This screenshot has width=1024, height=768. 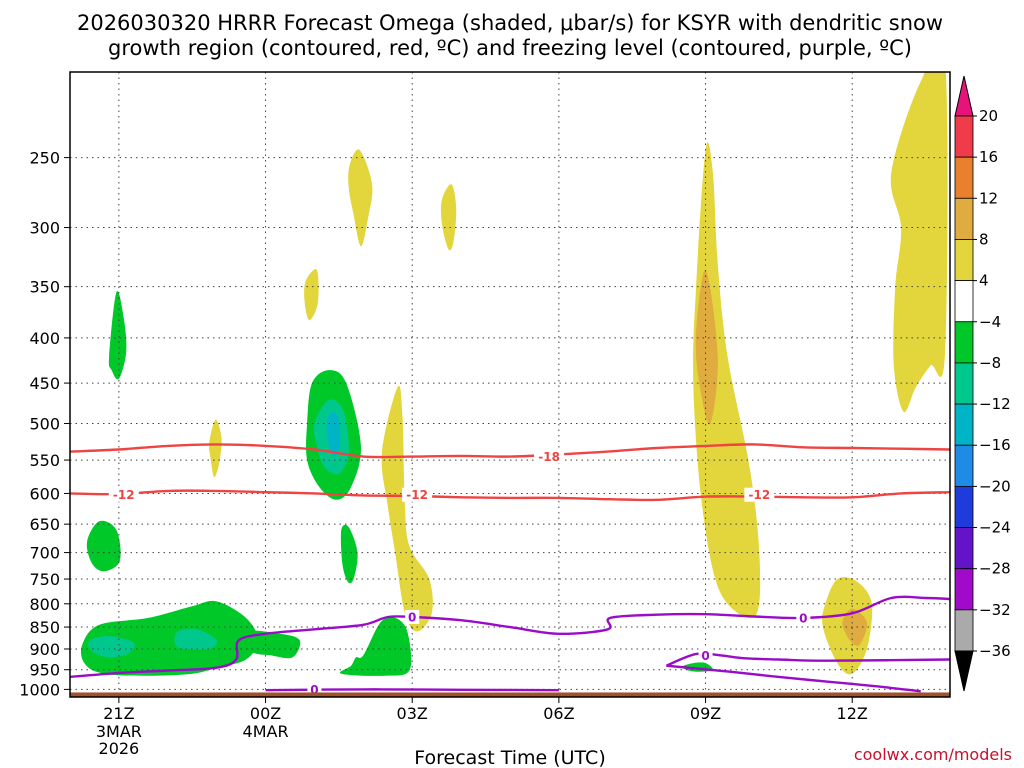 I want to click on contour-label-dgz-minus12-1: -12, so click(x=417, y=495).